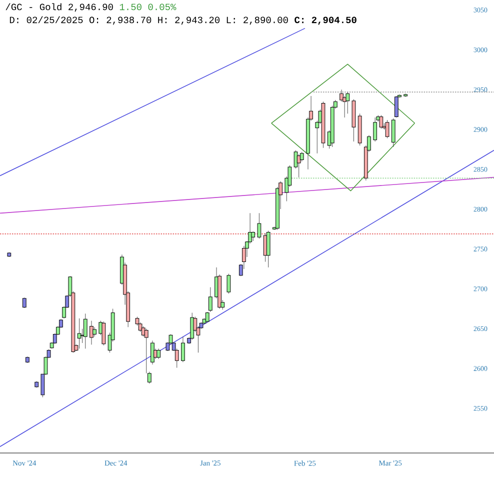  Describe the element at coordinates (183, 20) in the screenshot. I see `text: D: 02/25/2025 O: 2,938.70 H: 2,943.20 L: 2,890.00 C: 2,904.50` at that location.